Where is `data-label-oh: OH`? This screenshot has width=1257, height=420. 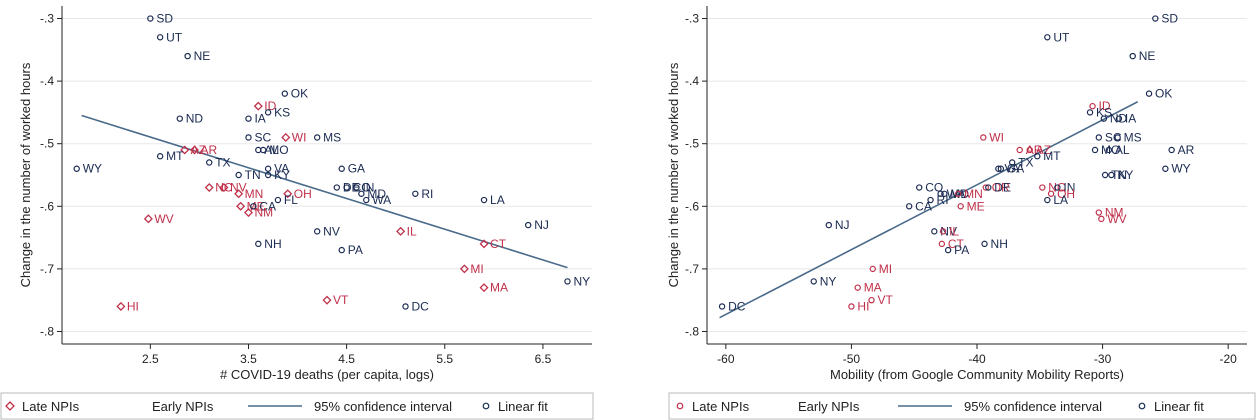
data-label-oh: OH is located at coordinates (303, 194).